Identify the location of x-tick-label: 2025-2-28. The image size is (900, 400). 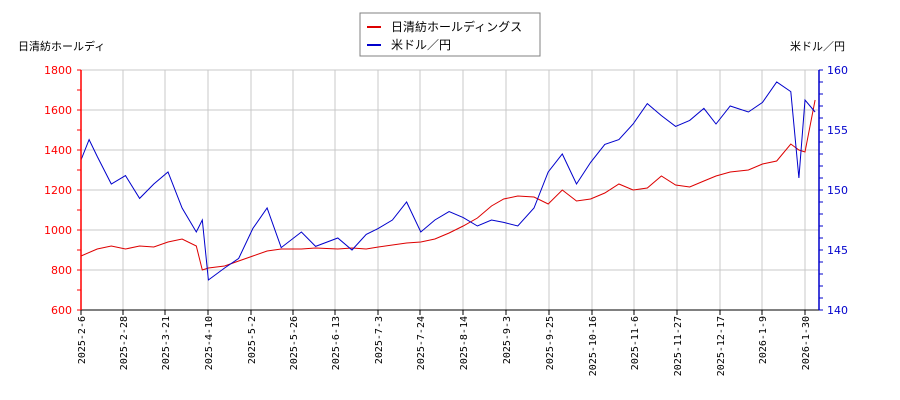
(124, 343).